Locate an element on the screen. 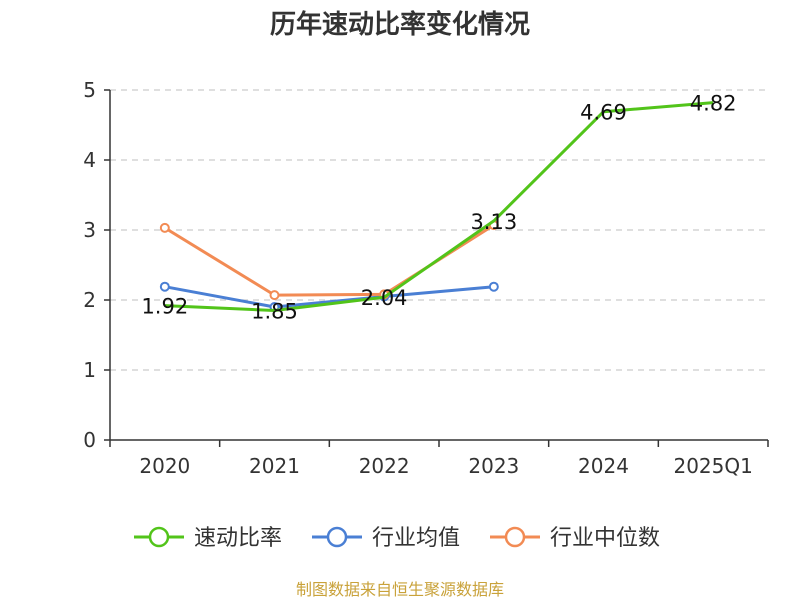  data-label: 2.04 is located at coordinates (384, 298).